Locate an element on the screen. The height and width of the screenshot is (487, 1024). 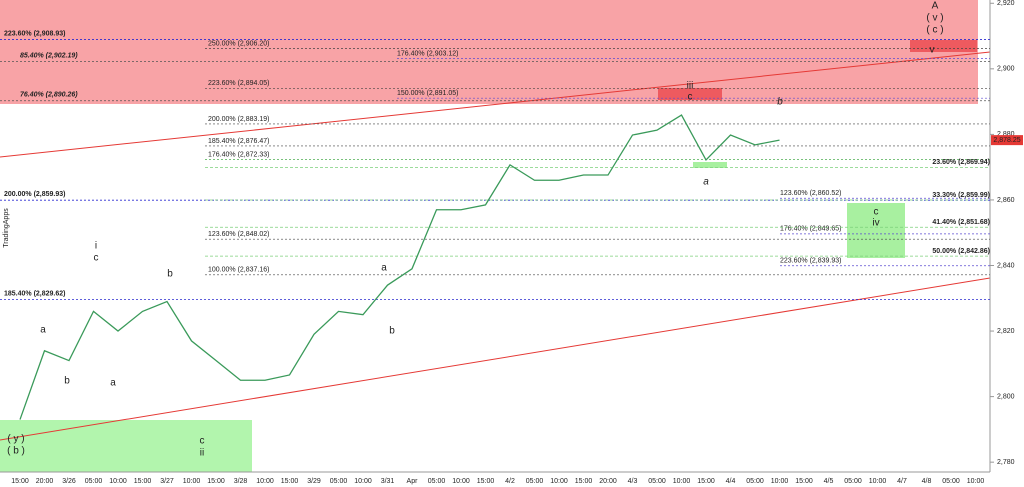
wave-label: ( b ) is located at coordinates (16, 451).